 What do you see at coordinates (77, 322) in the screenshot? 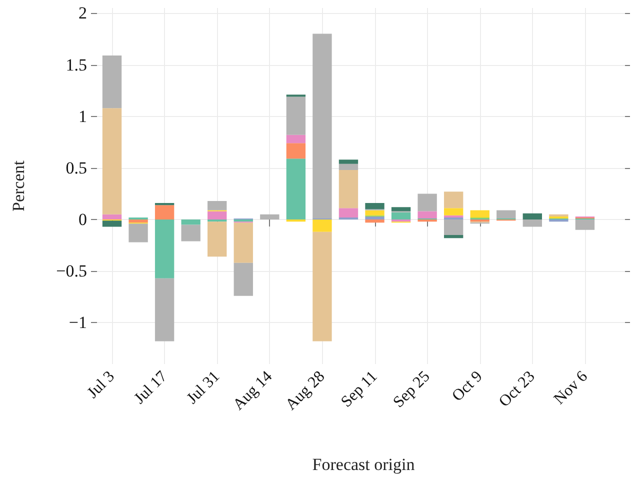
I see `y-tick-label: −1` at bounding box center [77, 322].